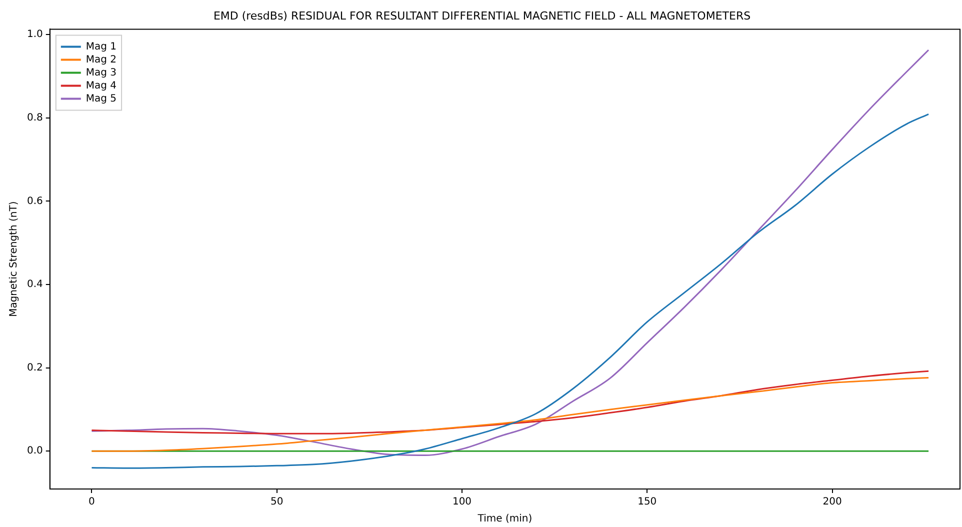 The height and width of the screenshot is (527, 962). I want to click on y-axis-title: Magnetic Strength (nT), so click(14, 259).